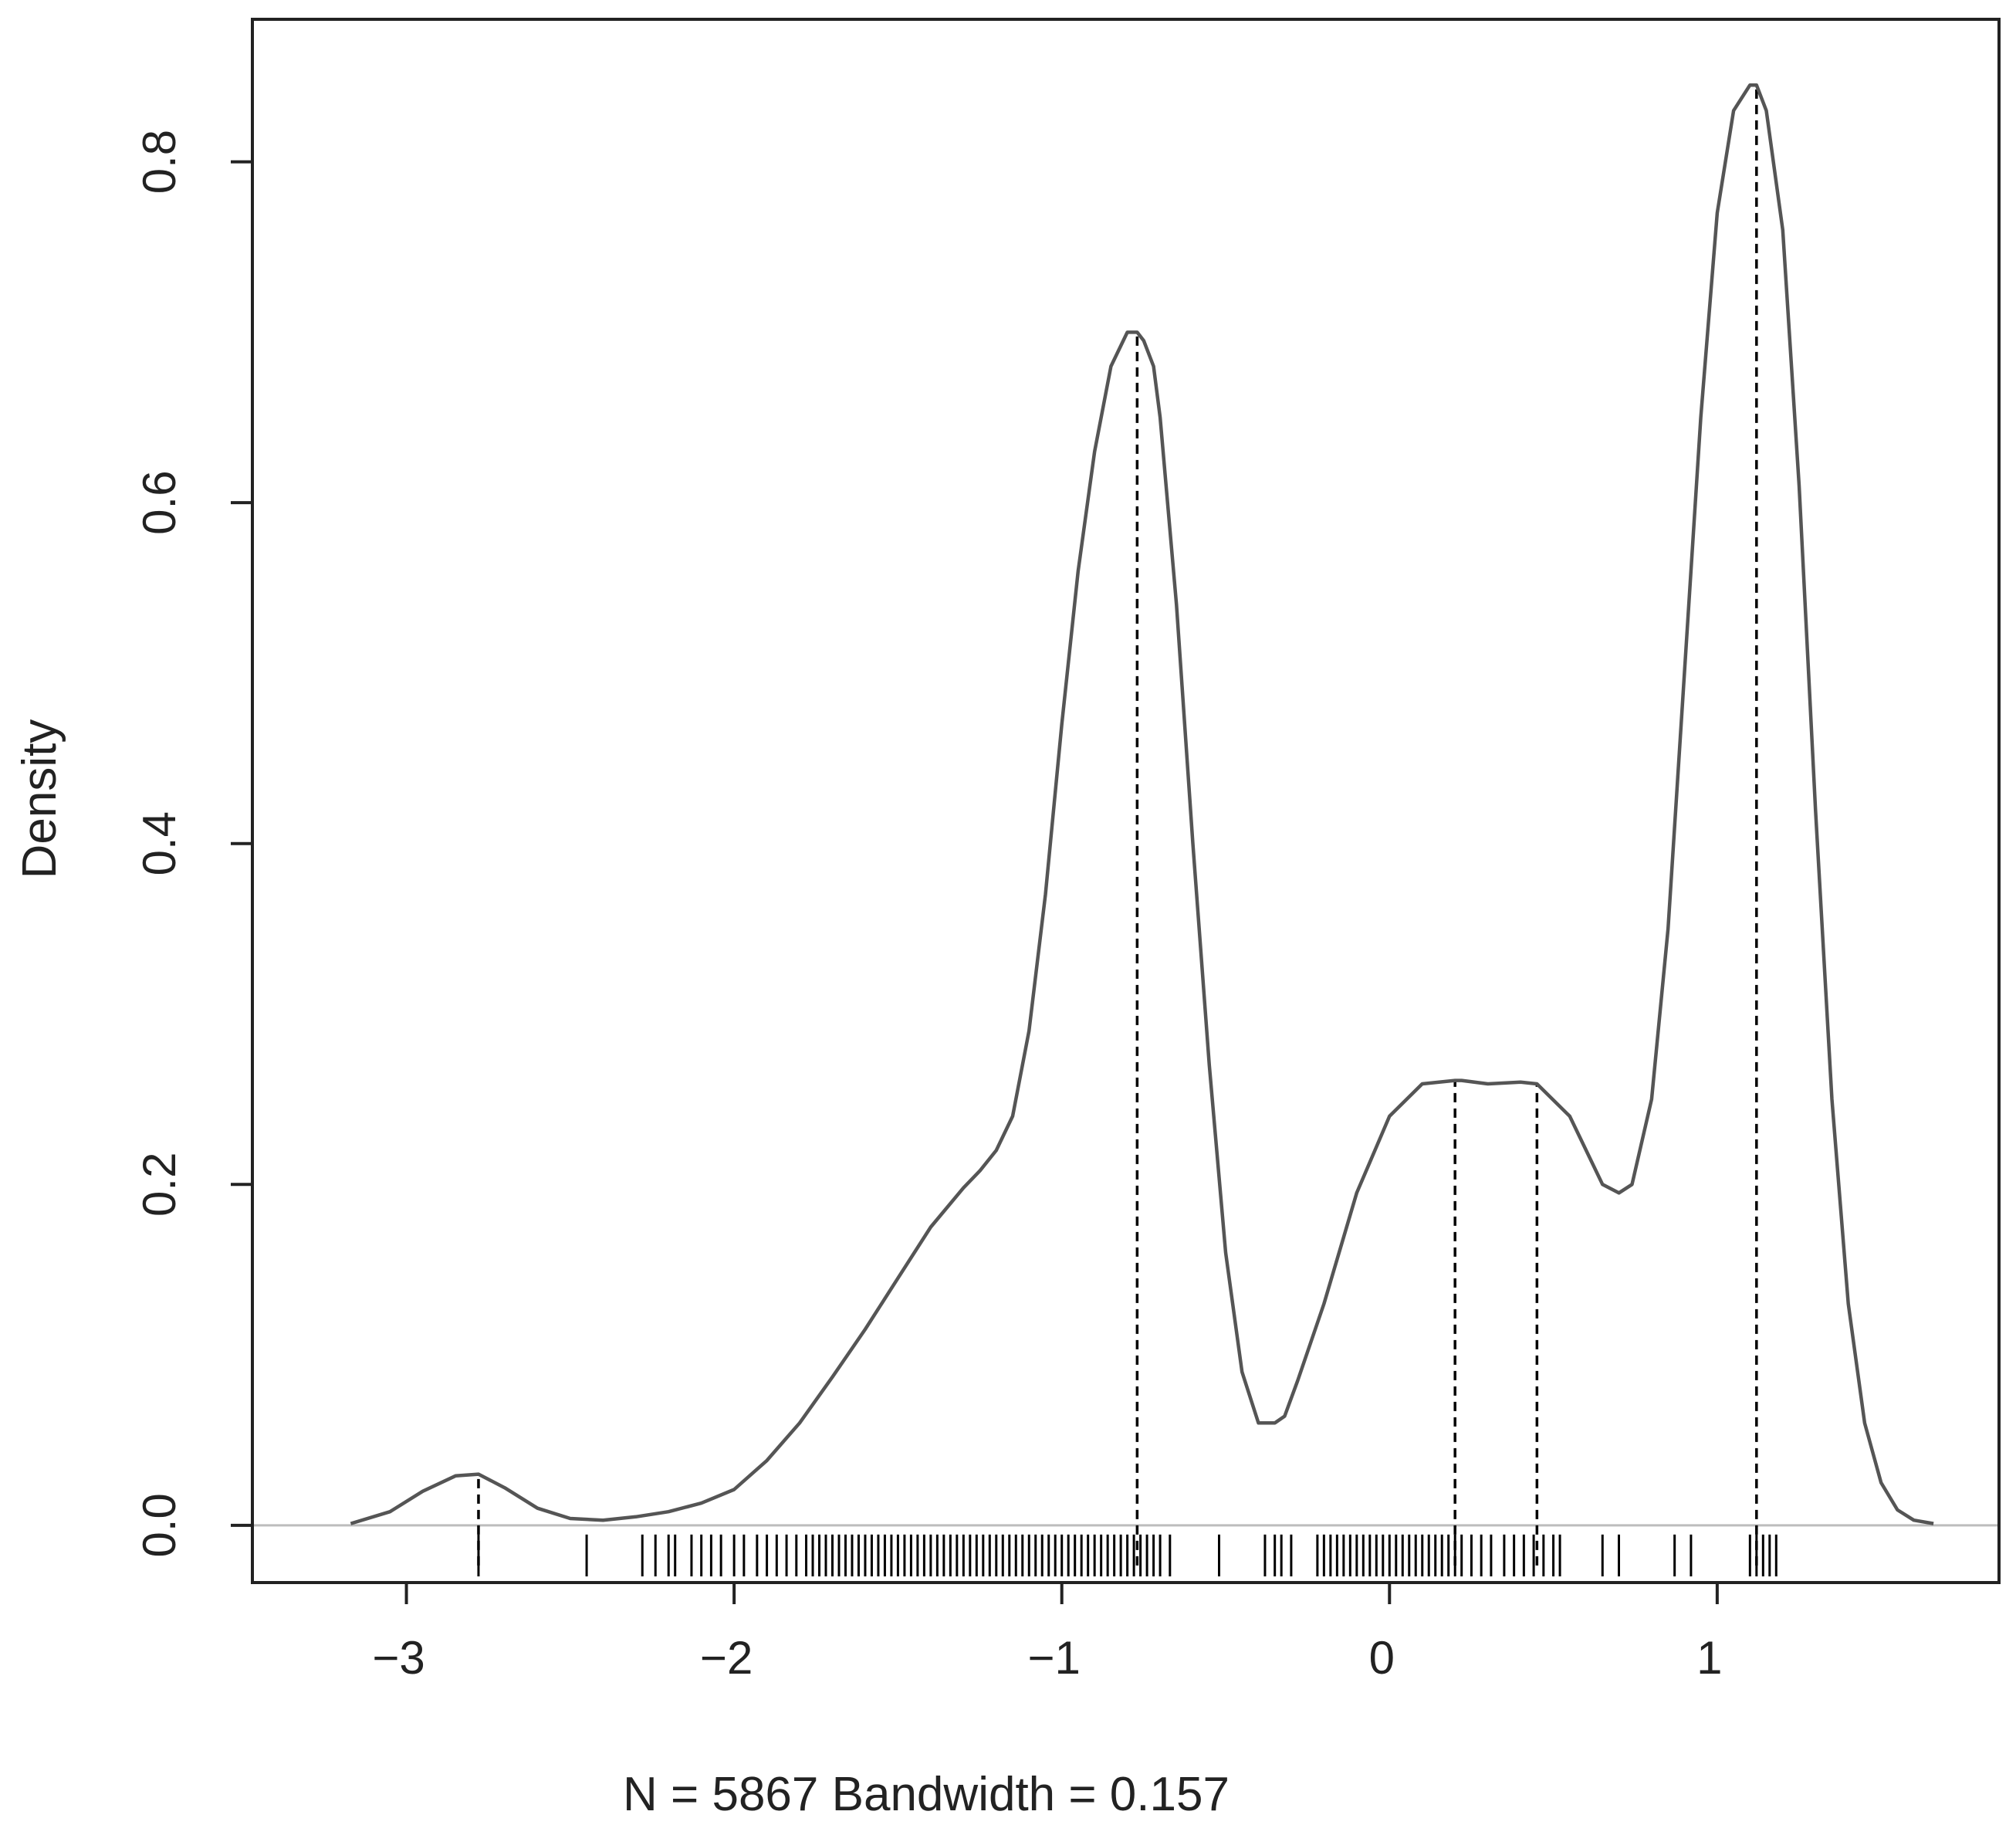 The image size is (2016, 1835). I want to click on y-tick-label: 0.4, so click(159, 843).